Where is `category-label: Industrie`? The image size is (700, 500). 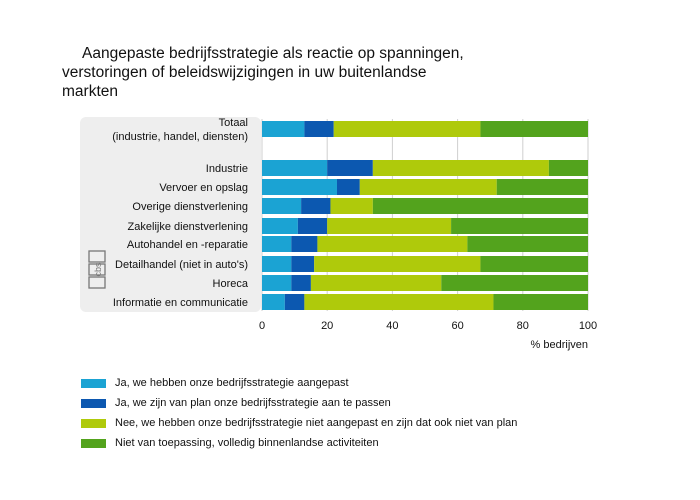 category-label: Industrie is located at coordinates (227, 169).